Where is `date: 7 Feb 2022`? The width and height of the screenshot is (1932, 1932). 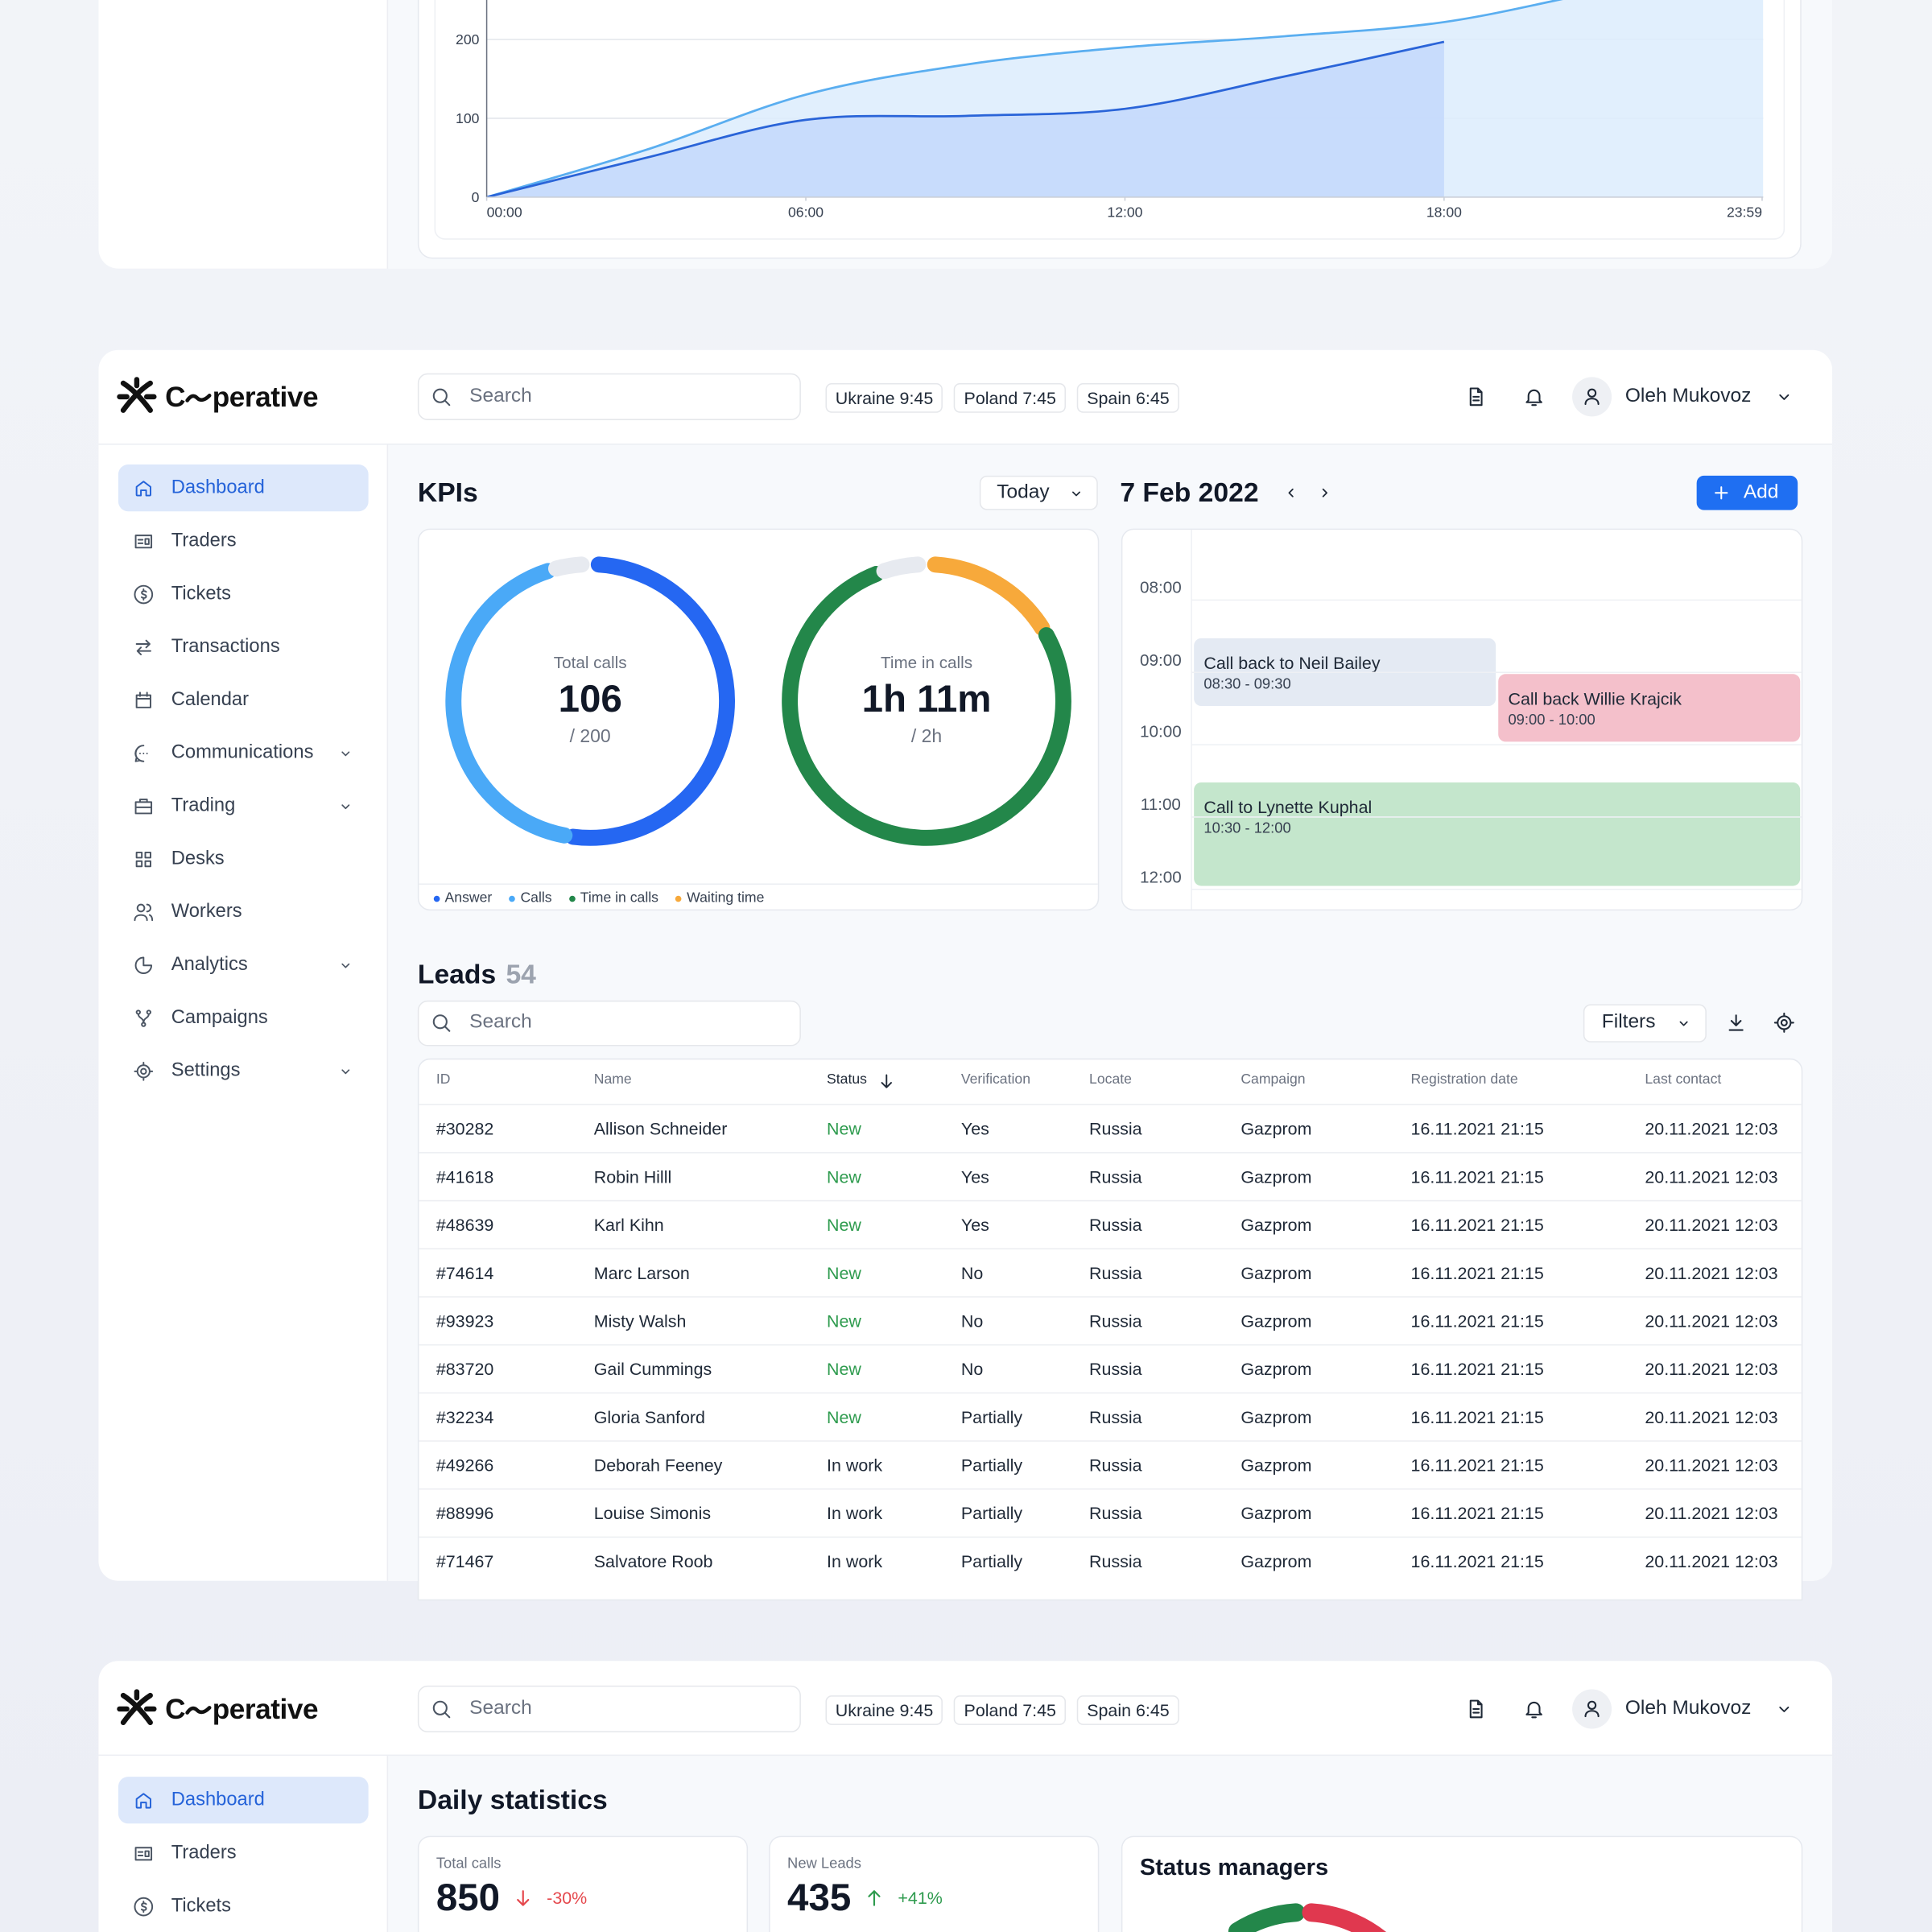
date: 7 Feb 2022 is located at coordinates (1189, 492).